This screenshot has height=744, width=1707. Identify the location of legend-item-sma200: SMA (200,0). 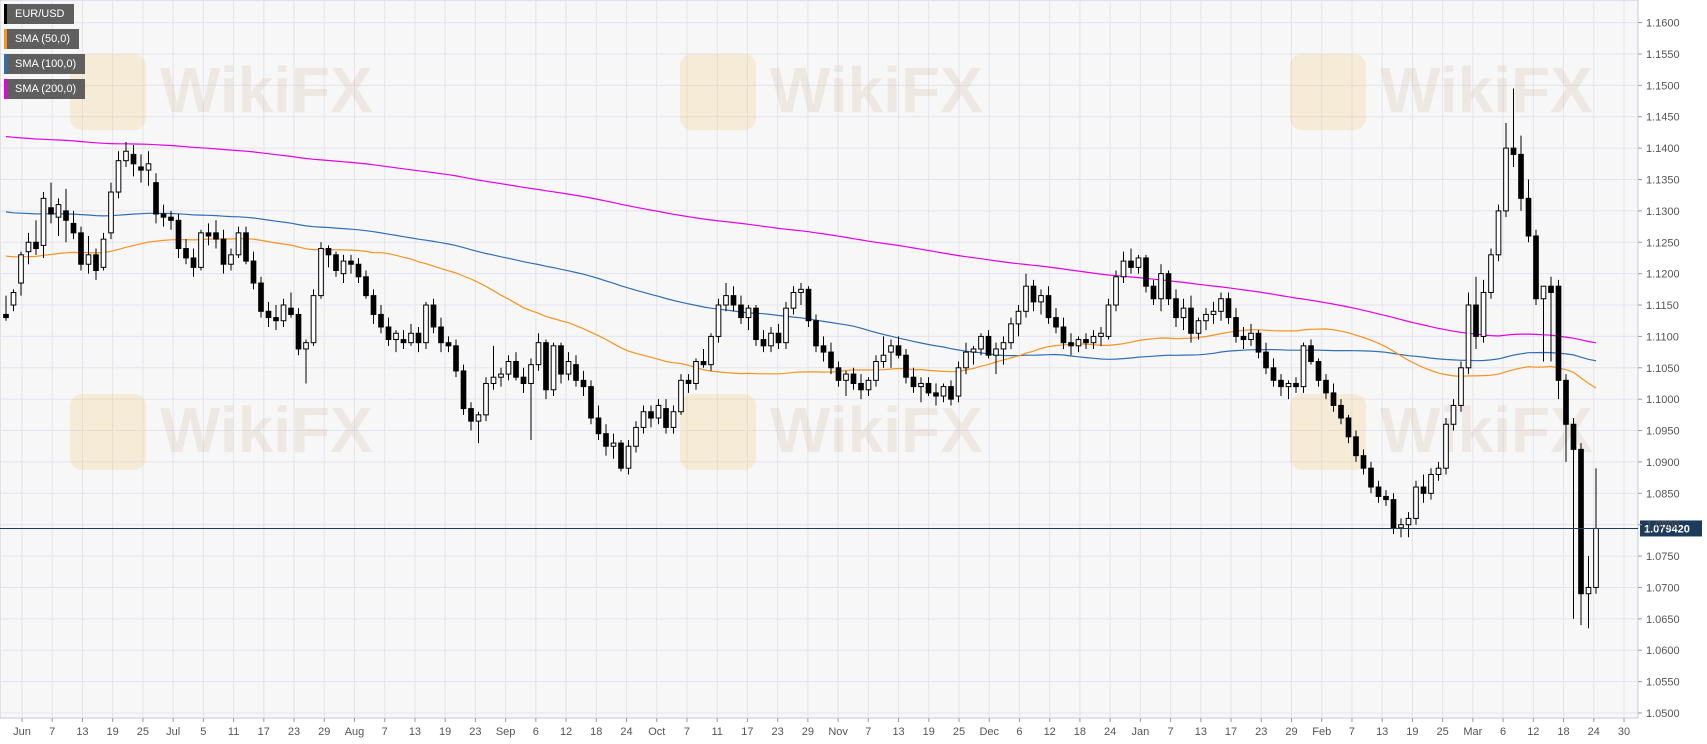
(45, 89).